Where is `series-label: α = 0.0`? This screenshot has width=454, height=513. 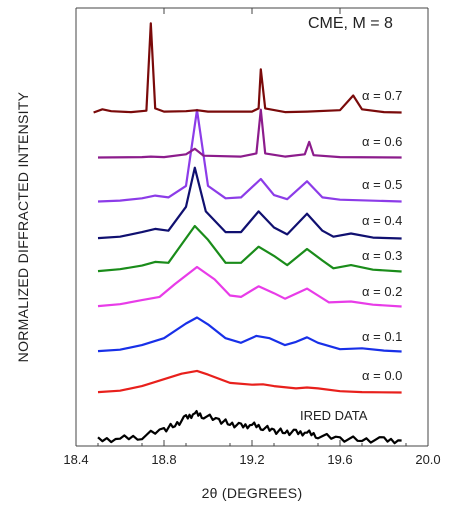 series-label: α = 0.0 is located at coordinates (382, 375).